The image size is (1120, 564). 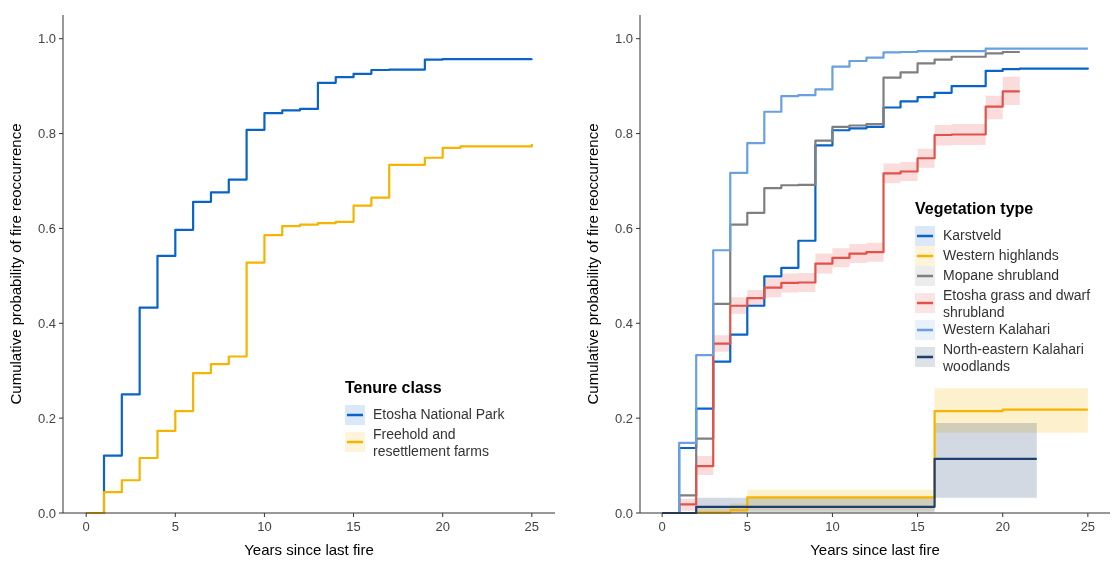 What do you see at coordinates (1001, 275) in the screenshot?
I see `legend-label: Mopane shrubland` at bounding box center [1001, 275].